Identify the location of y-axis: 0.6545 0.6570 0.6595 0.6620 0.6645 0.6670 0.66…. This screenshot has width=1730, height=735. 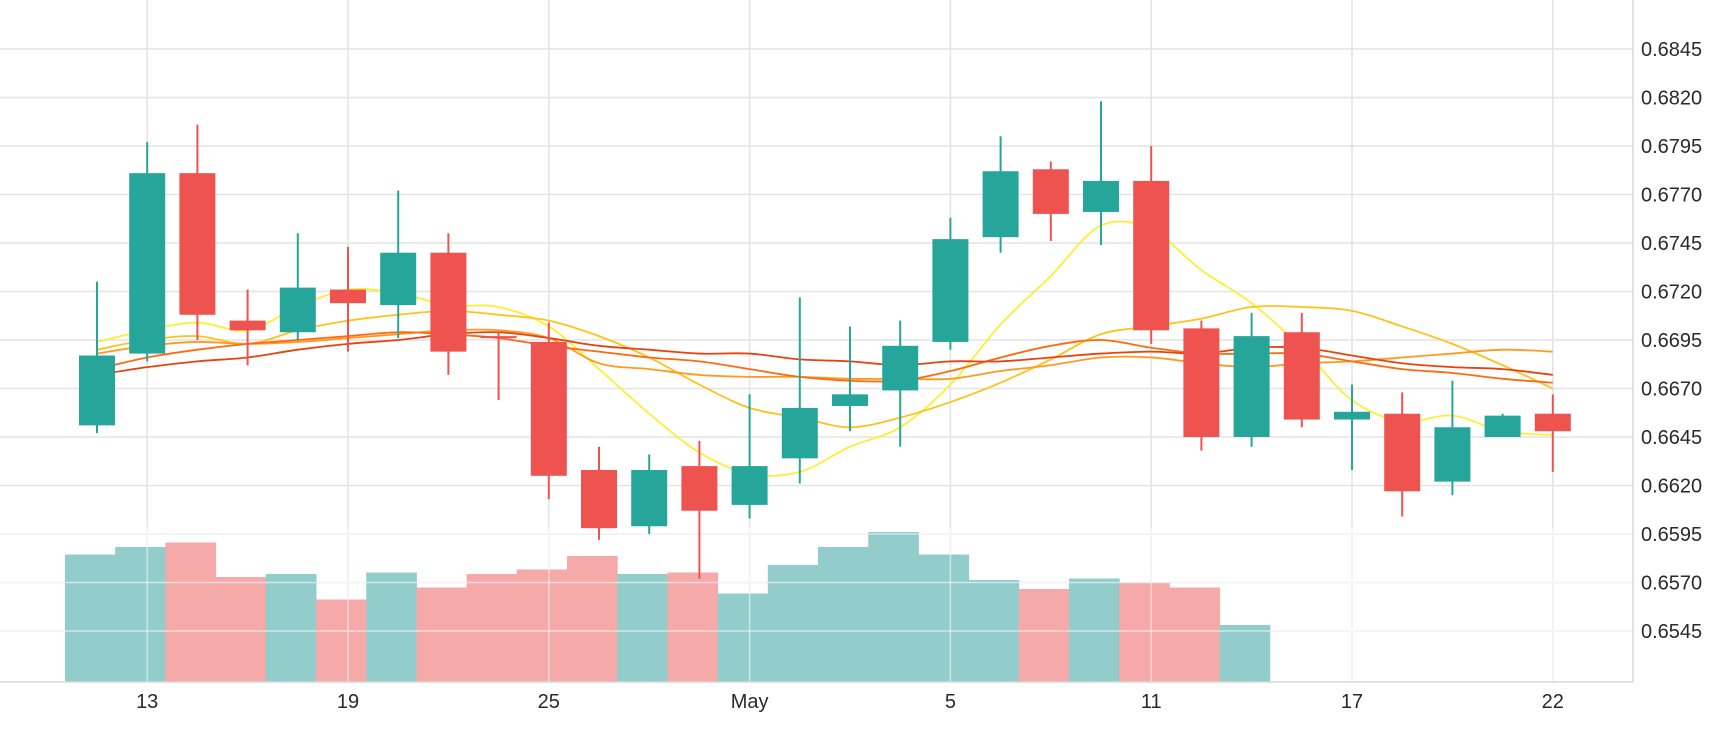
(1667, 341).